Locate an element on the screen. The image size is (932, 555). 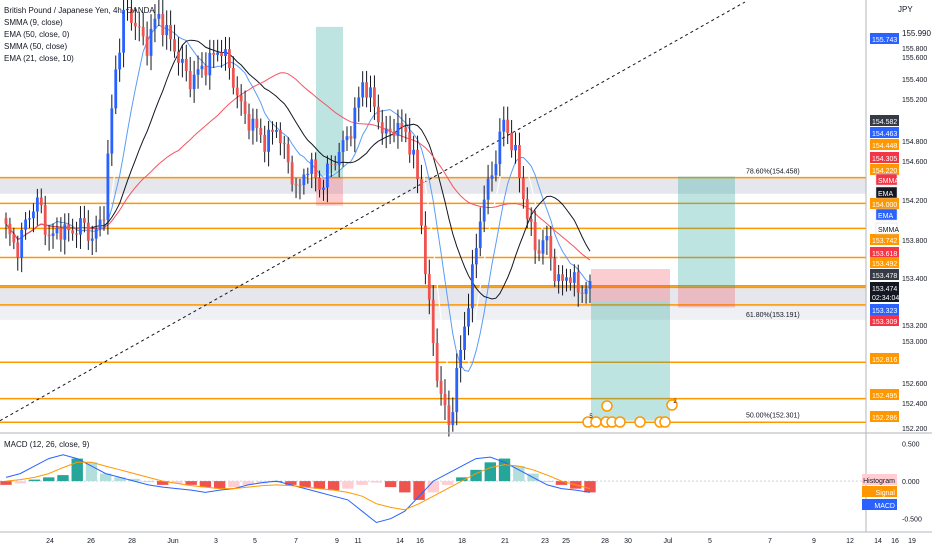
event-marker-top-b is located at coordinates (672, 405).